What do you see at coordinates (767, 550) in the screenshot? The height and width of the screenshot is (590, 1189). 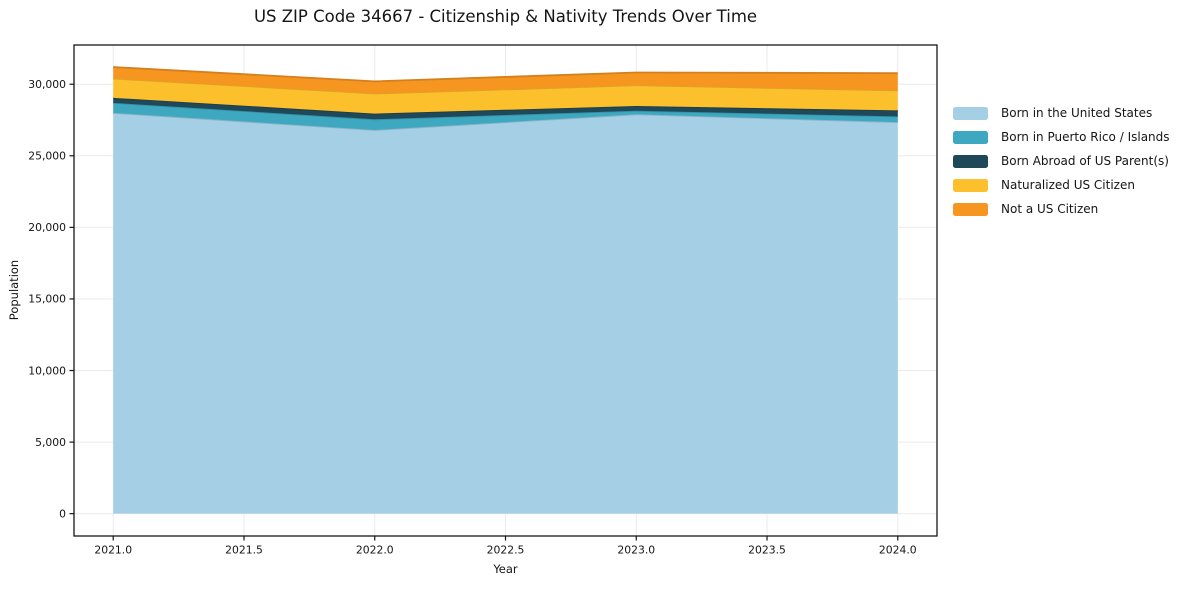 I see `x-tick-label: 2023.5` at bounding box center [767, 550].